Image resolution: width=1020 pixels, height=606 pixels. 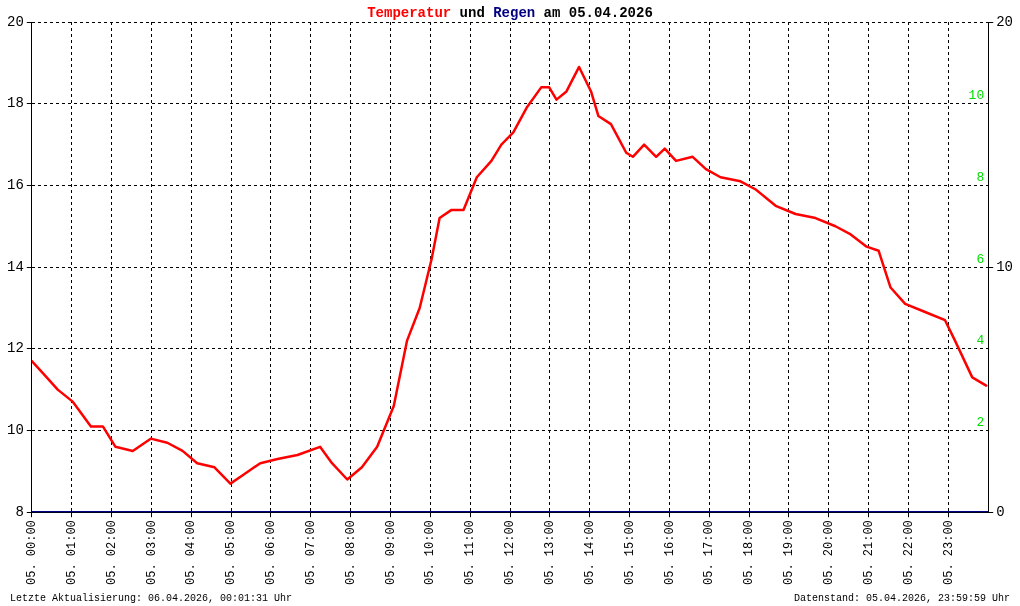 I want to click on x-tick-label: 05. 17:00, so click(x=709, y=552).